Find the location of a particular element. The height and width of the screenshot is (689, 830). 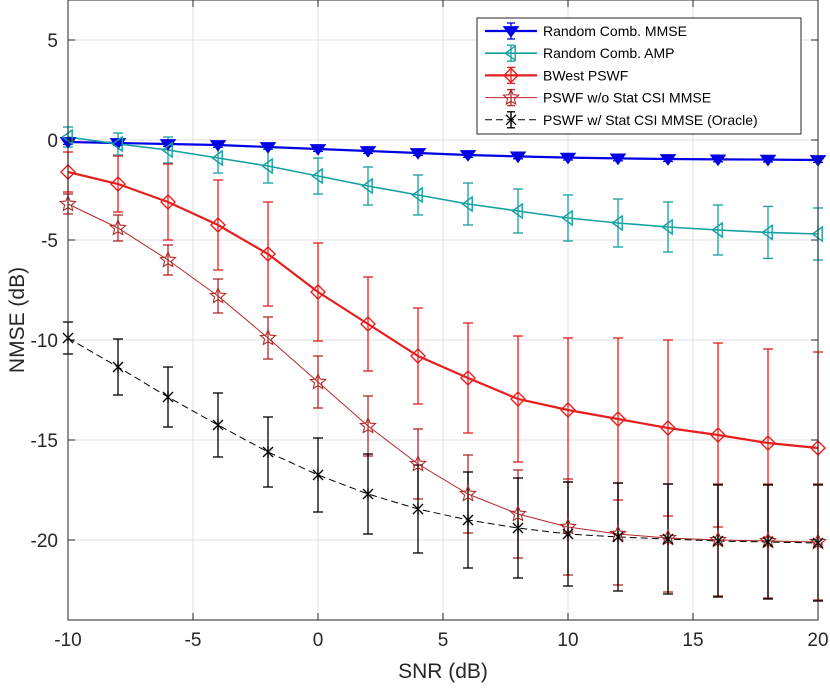

legend-marker-random-comb-mmse is located at coordinates (511, 32).